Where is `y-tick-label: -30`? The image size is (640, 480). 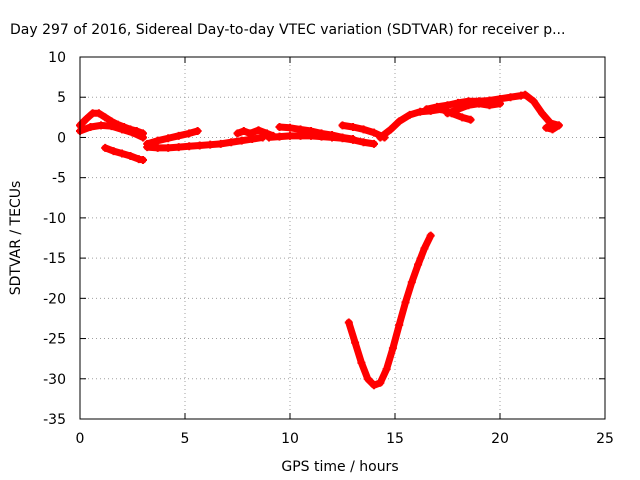 y-tick-label: -30 is located at coordinates (54, 380).